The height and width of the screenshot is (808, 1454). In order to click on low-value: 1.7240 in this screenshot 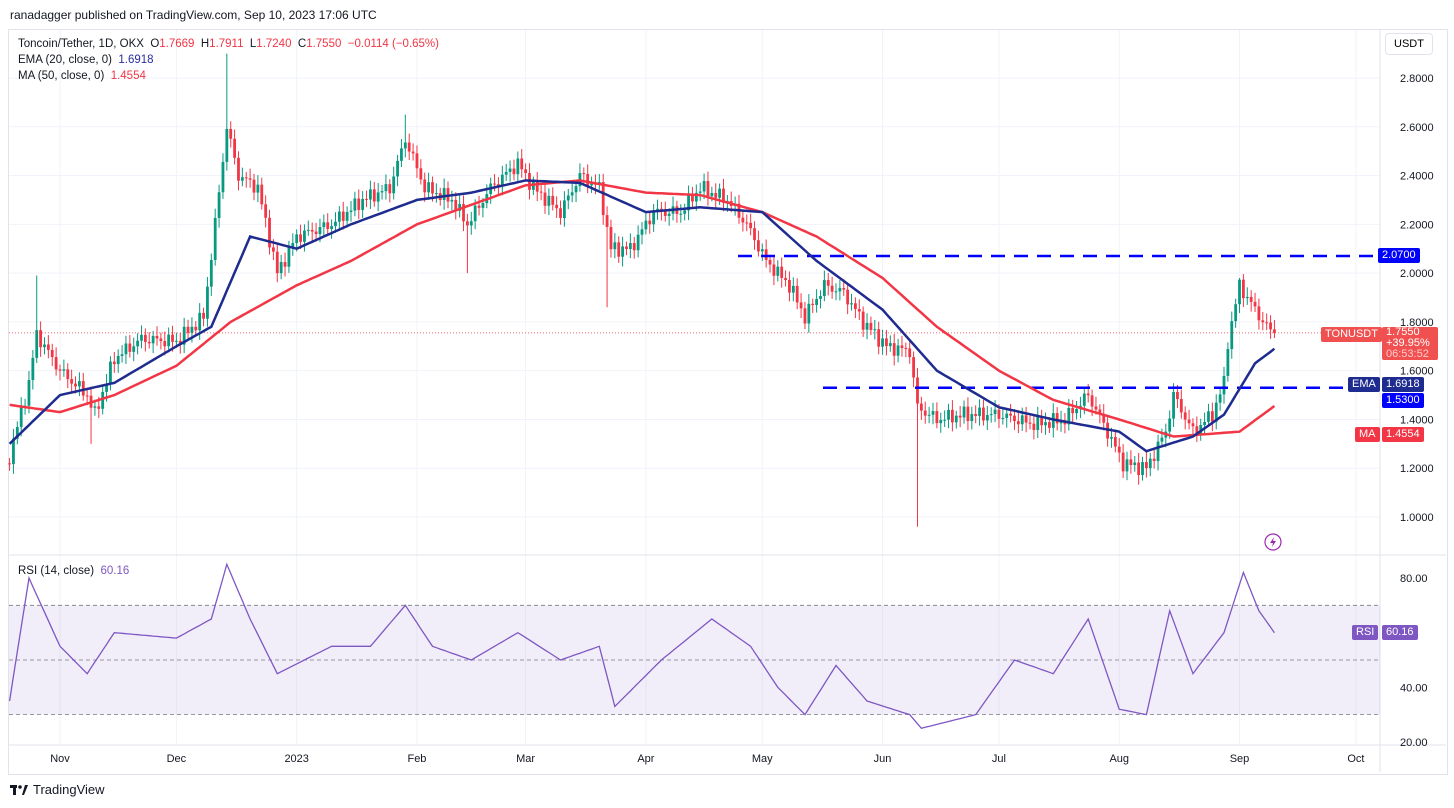, I will do `click(274, 44)`.